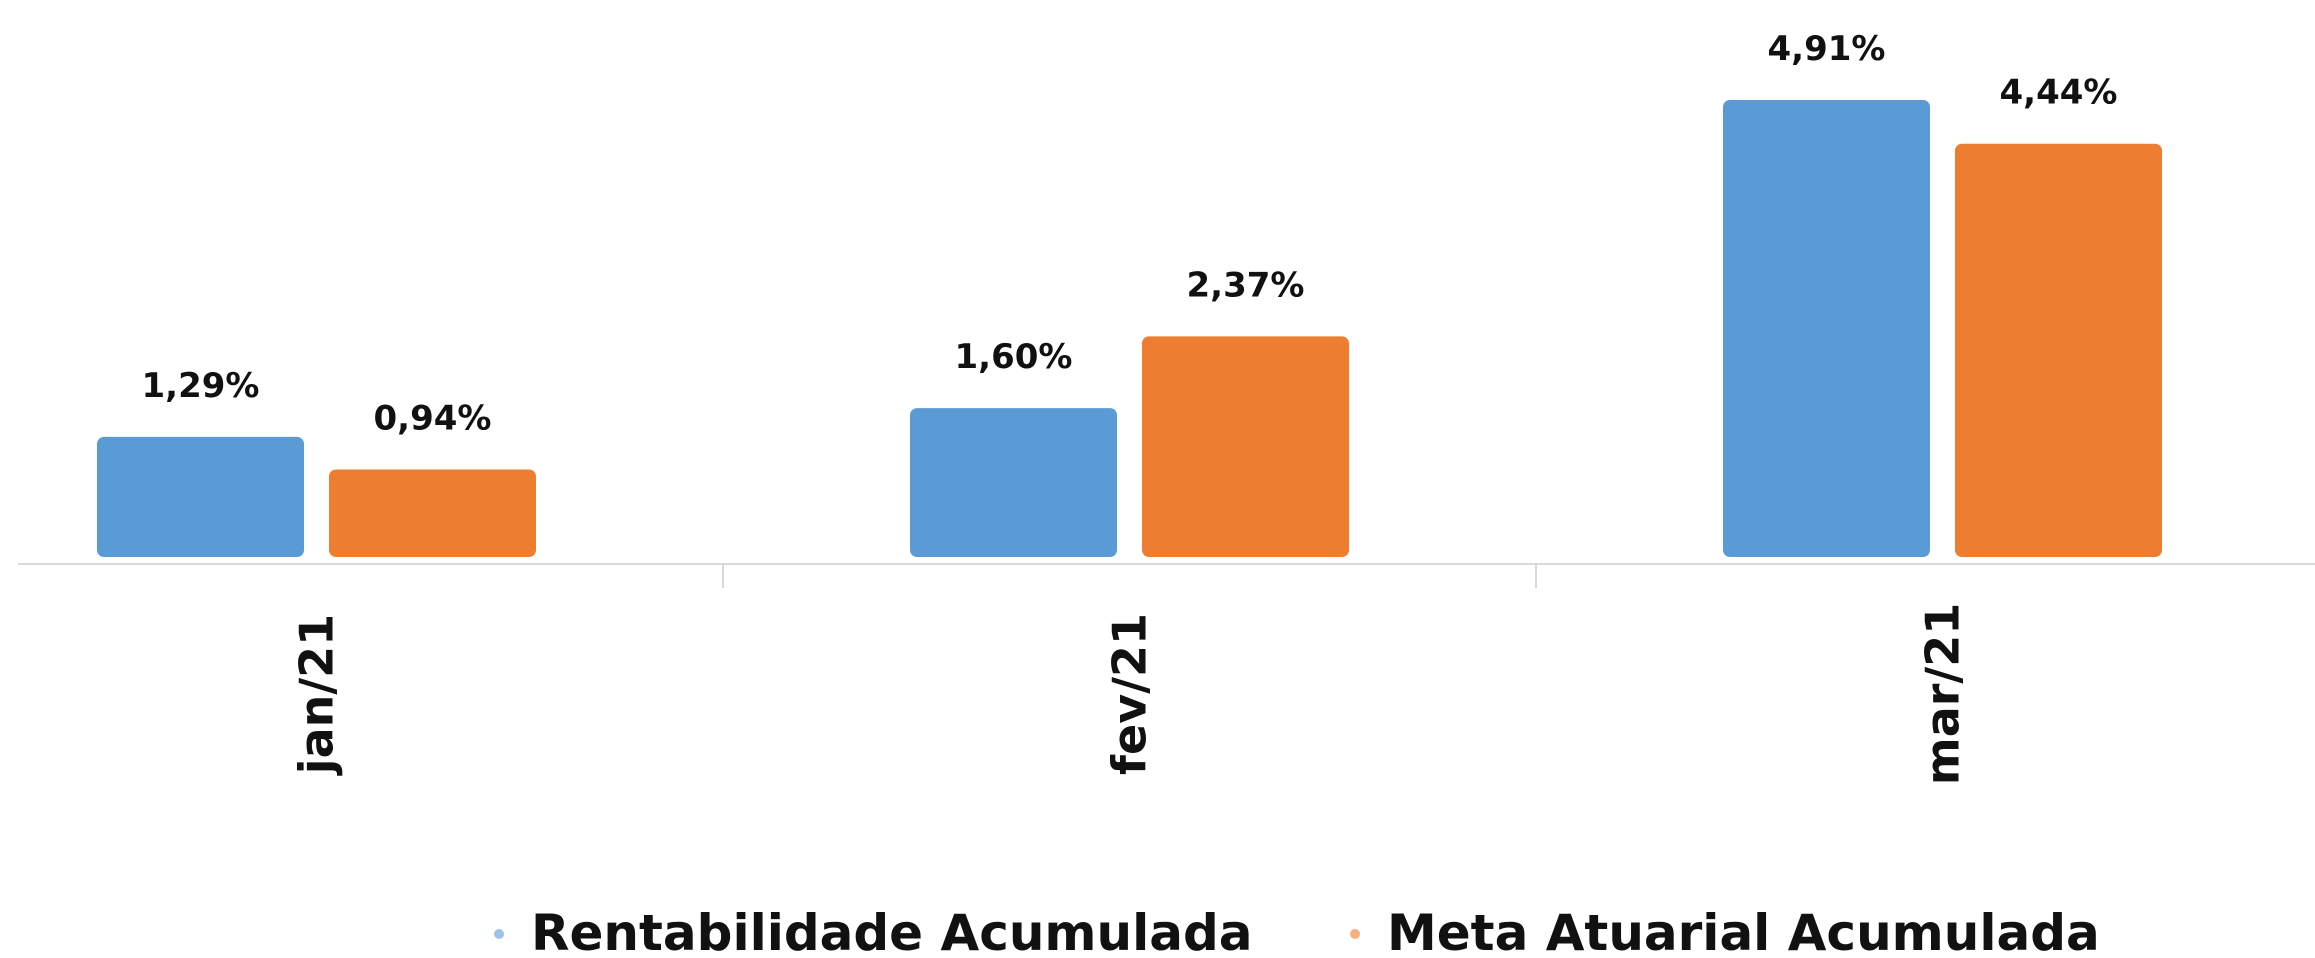 Image resolution: width=2315 pixels, height=958 pixels. I want to click on legend-label: Meta Atuarial Acumulada, so click(1743, 931).